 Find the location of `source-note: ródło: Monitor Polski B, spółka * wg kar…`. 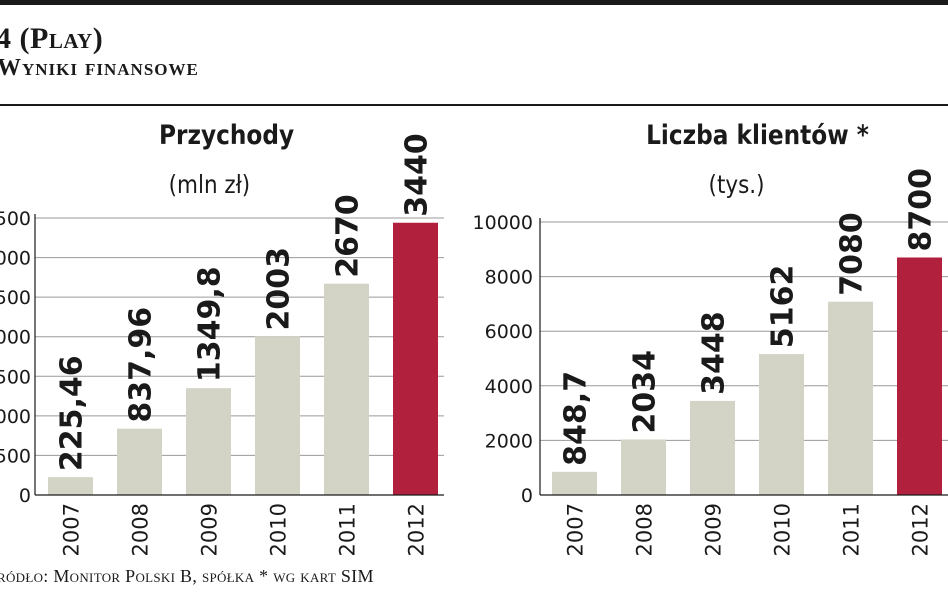

source-note: ródło: Monitor Polski B, spółka * wg kar… is located at coordinates (187, 576).